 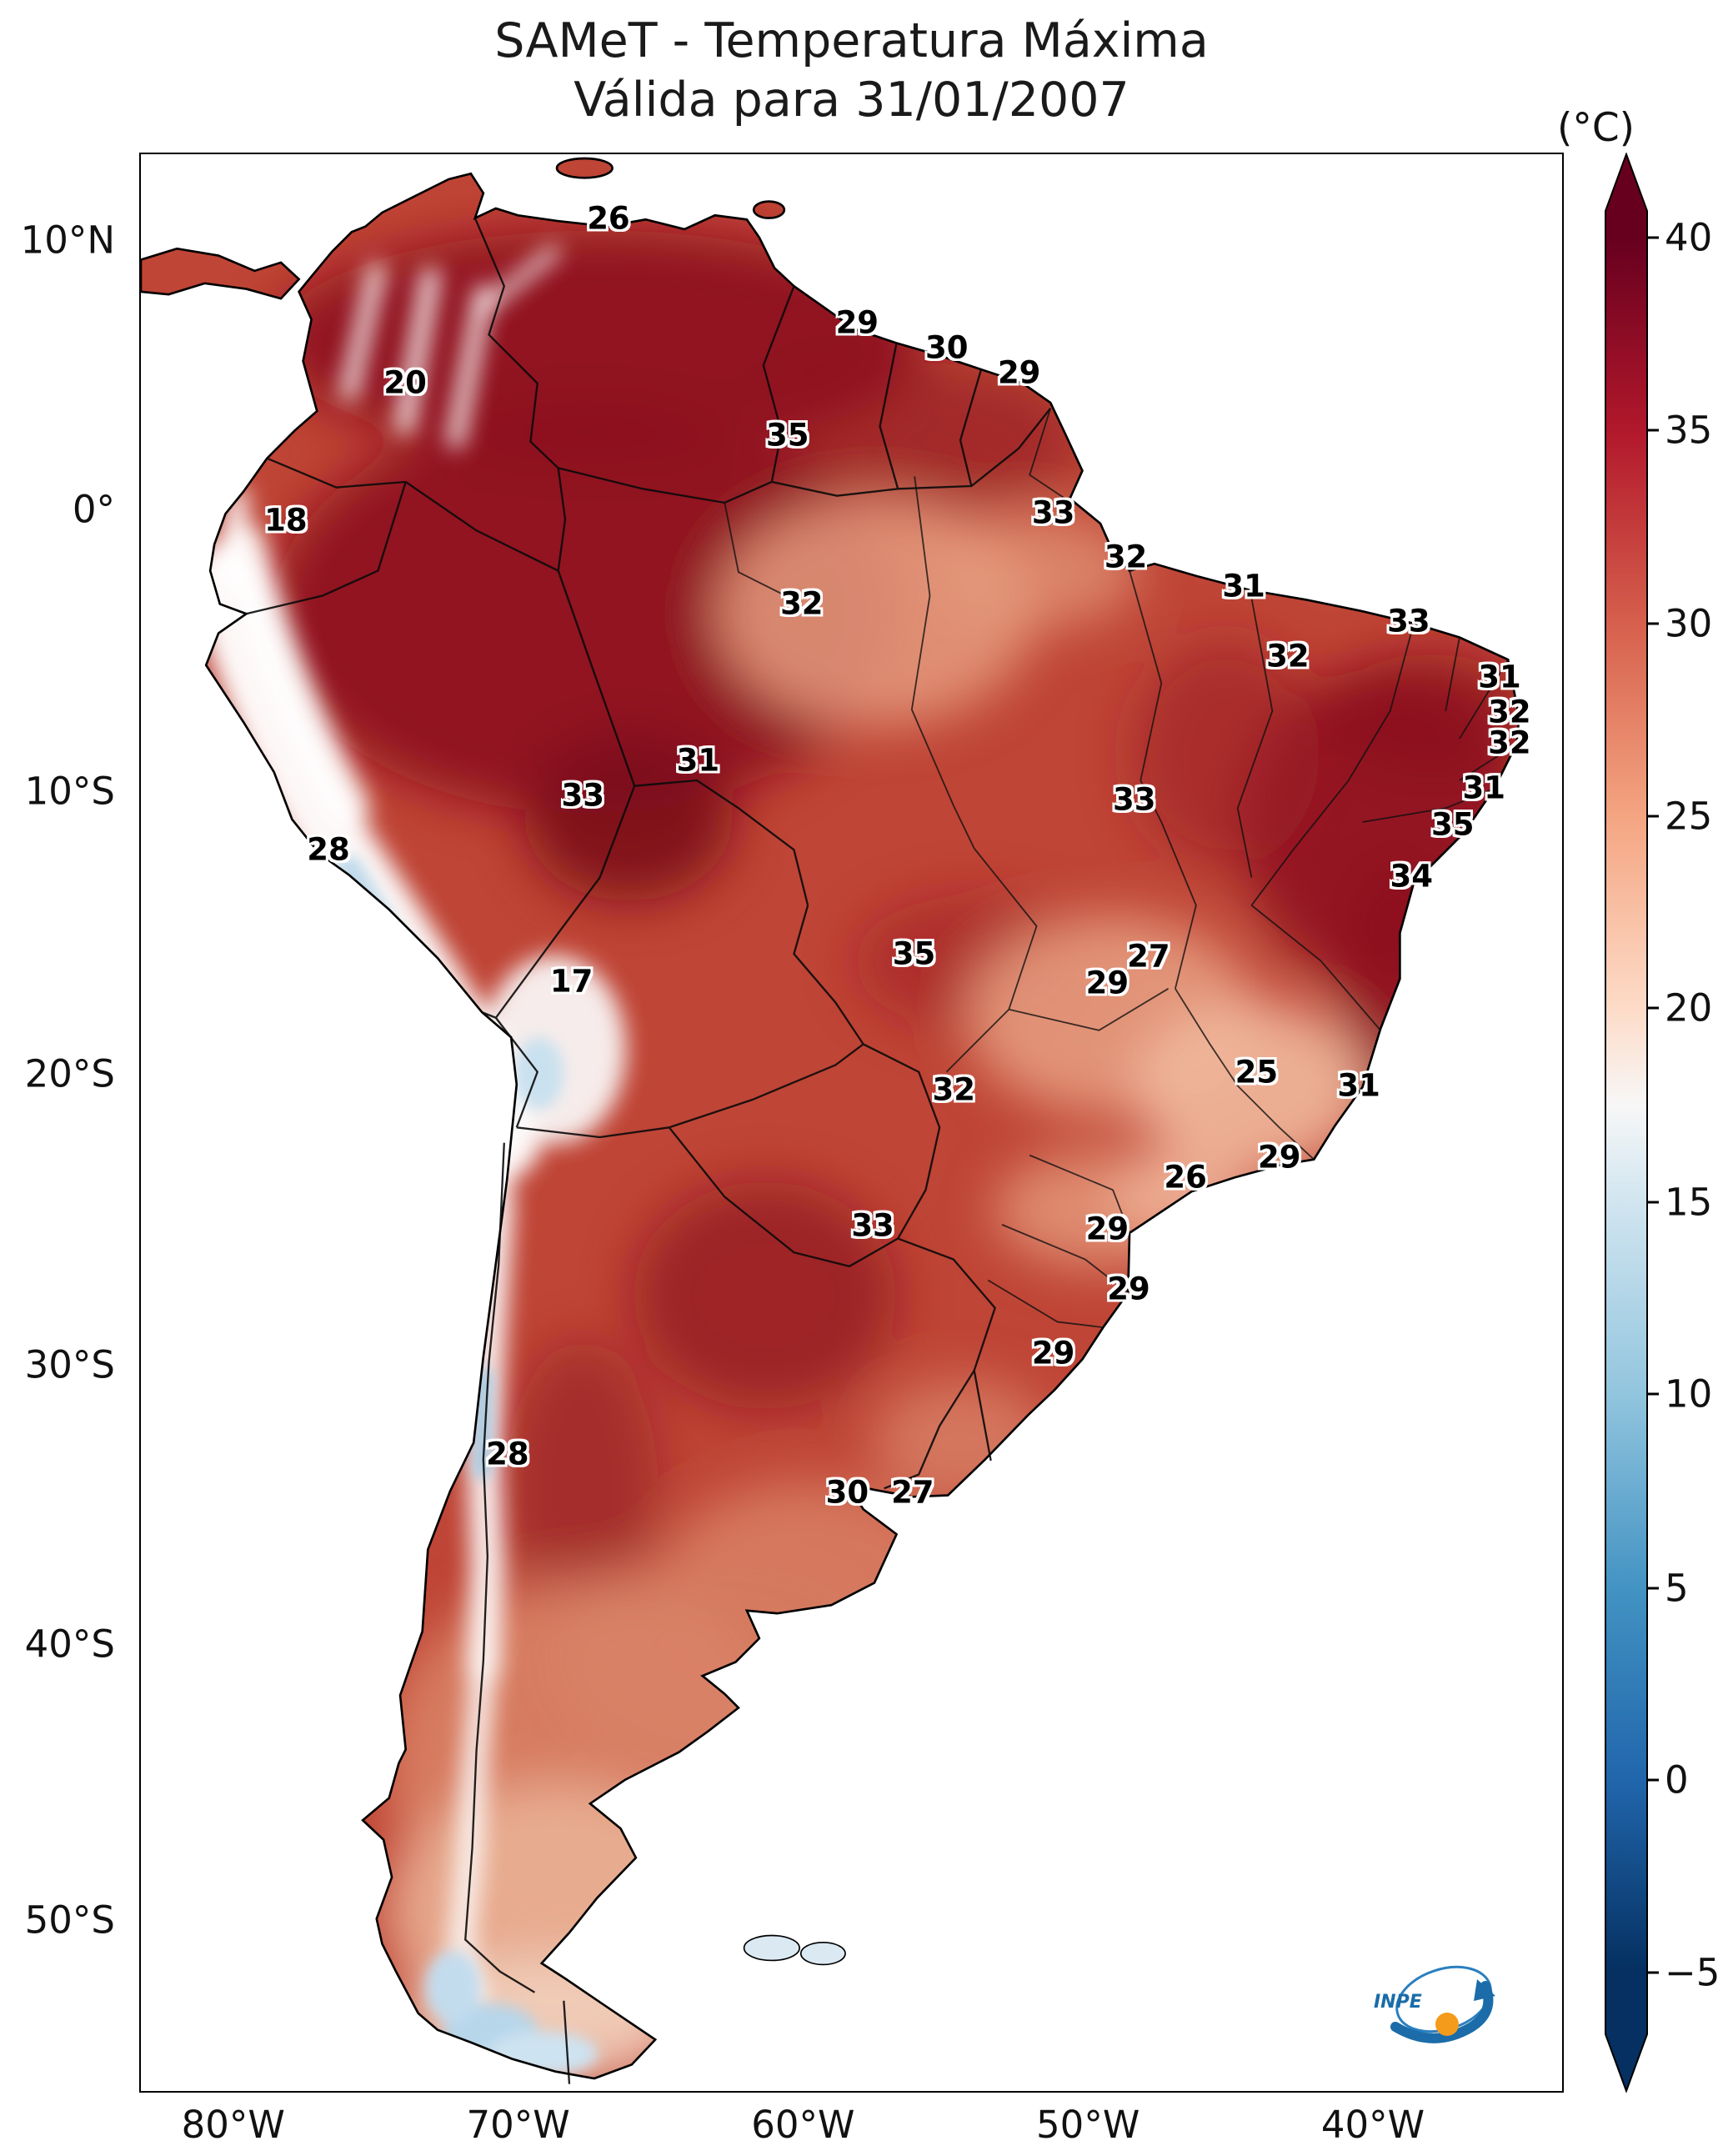 I want to click on colorbar-tick-label: 10, so click(x=1689, y=1393).